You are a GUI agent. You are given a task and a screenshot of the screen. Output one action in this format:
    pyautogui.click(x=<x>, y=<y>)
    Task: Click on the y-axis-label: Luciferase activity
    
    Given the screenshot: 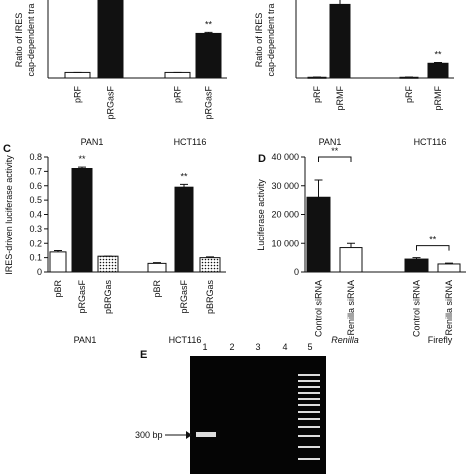 What is the action you would take?
    pyautogui.click(x=261, y=215)
    